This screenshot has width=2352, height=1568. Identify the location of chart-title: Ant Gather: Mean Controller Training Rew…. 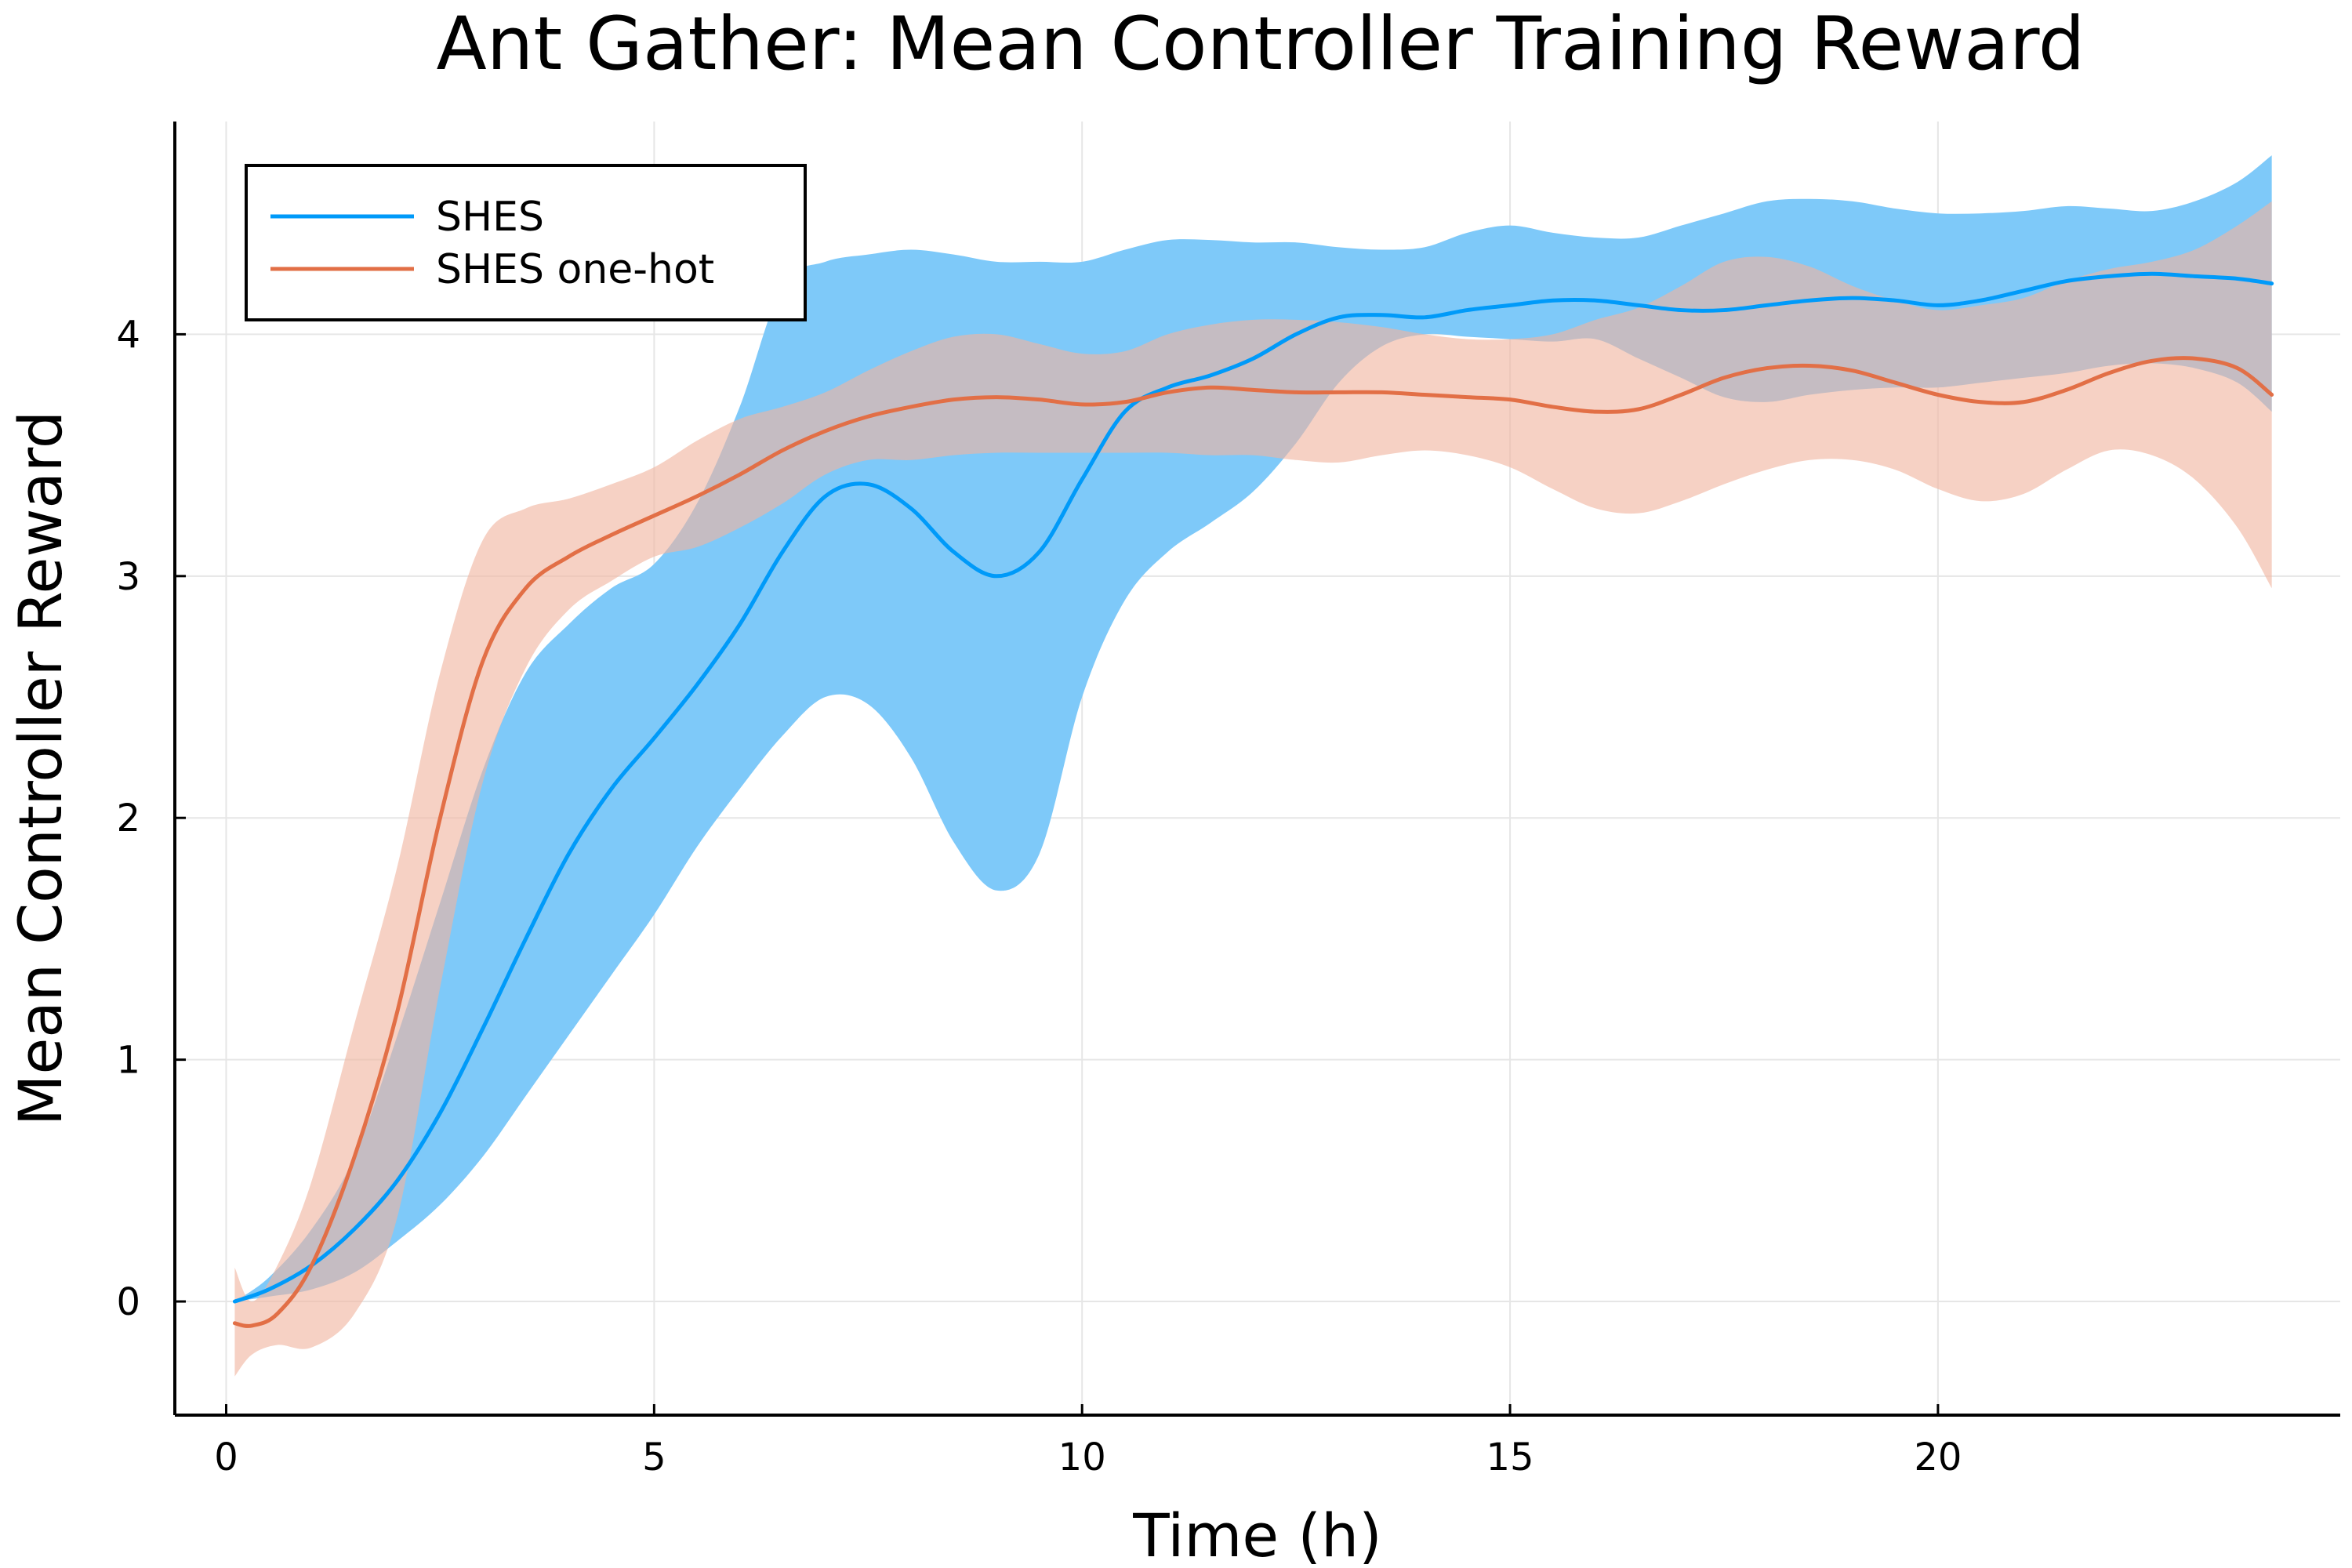
(1261, 44).